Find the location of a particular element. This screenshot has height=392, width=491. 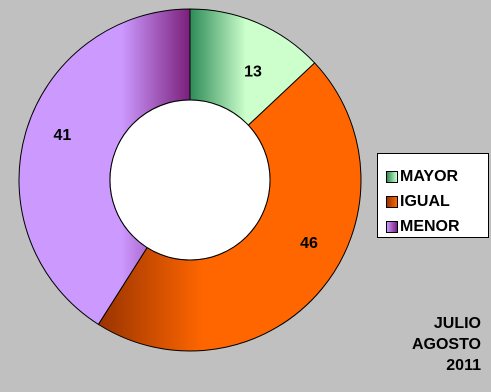

legend-swatch-igual is located at coordinates (392, 201).